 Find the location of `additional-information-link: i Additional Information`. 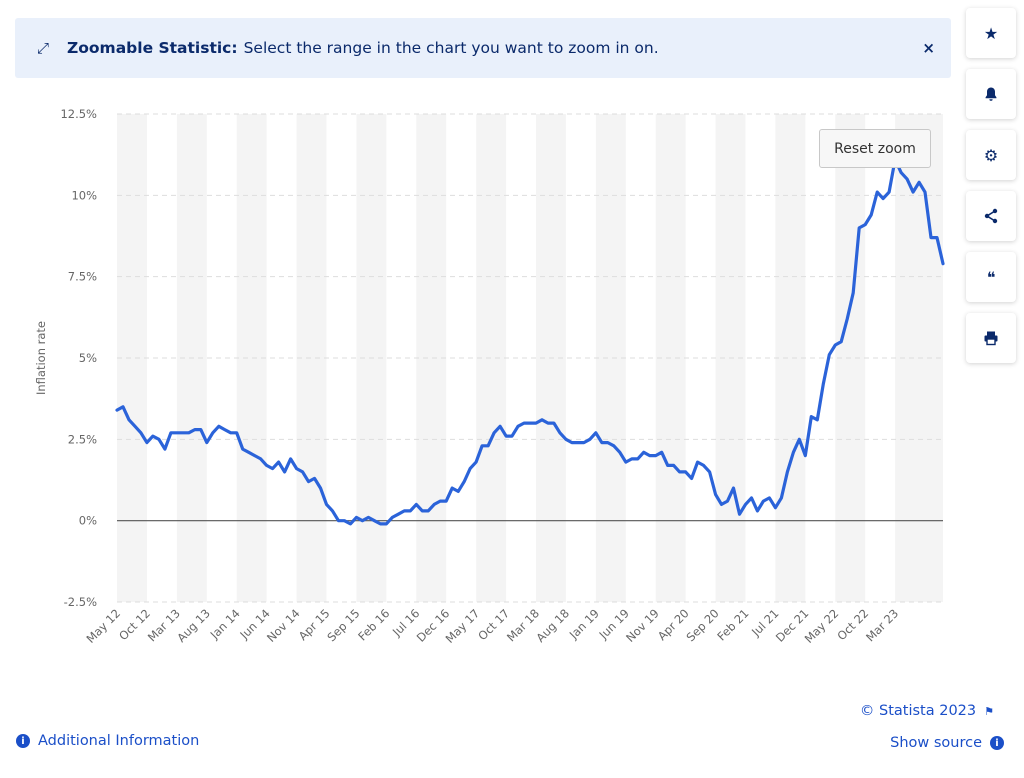

additional-information-link: i Additional Information is located at coordinates (107, 741).